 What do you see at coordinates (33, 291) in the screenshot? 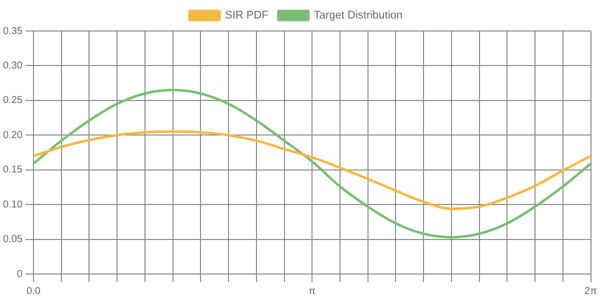
I see `x-tick-label: 0.0` at bounding box center [33, 291].